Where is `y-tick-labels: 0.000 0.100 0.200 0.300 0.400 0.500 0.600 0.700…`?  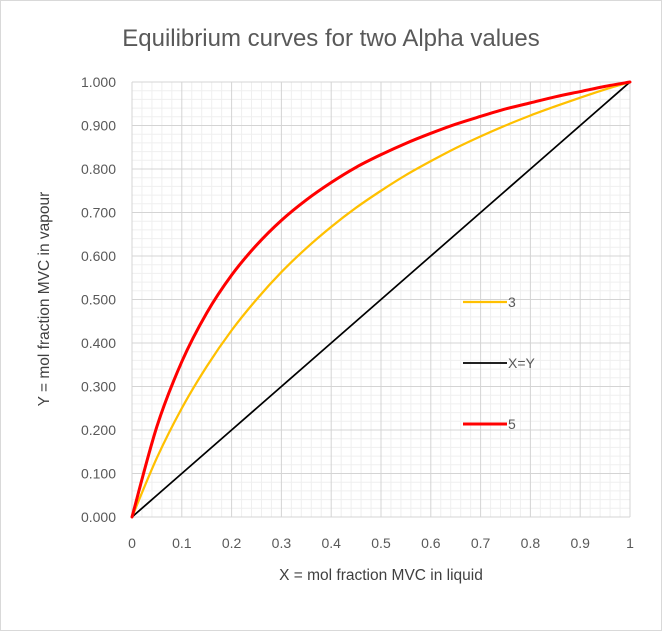 y-tick-labels: 0.000 0.100 0.200 0.300 0.400 0.500 0.600 0.700… is located at coordinates (98, 299).